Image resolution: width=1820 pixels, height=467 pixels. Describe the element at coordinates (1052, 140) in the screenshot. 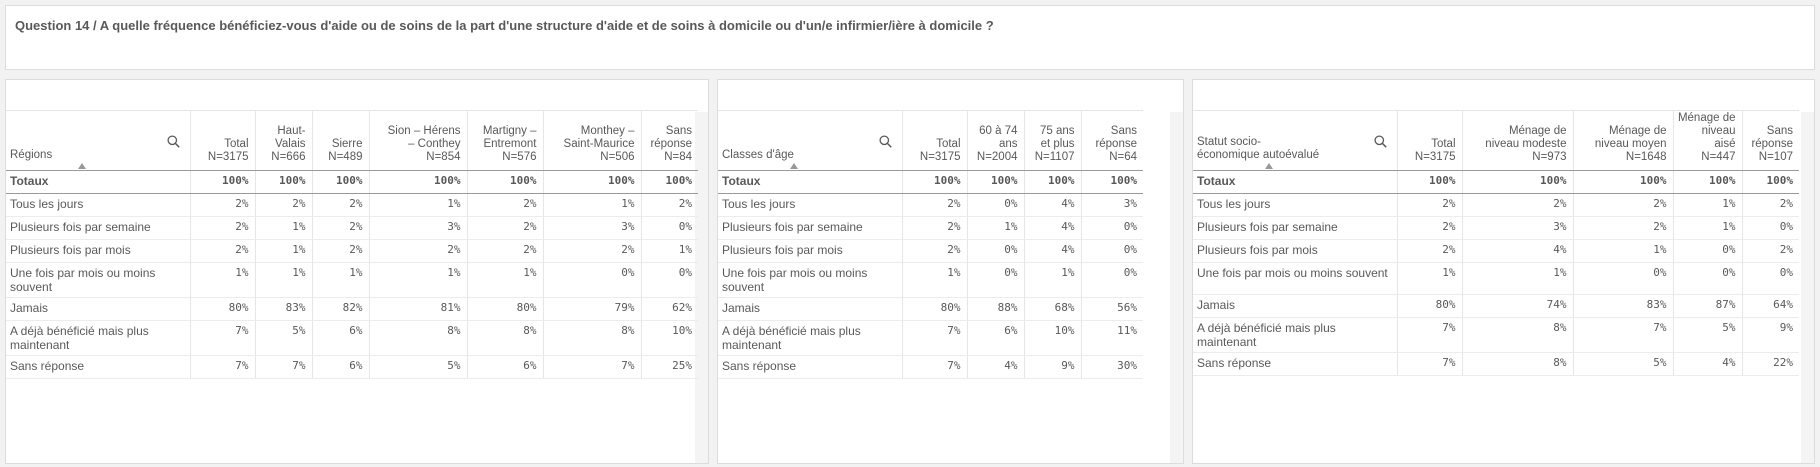

I see `column-header: 75 ans et plus N=1107` at that location.